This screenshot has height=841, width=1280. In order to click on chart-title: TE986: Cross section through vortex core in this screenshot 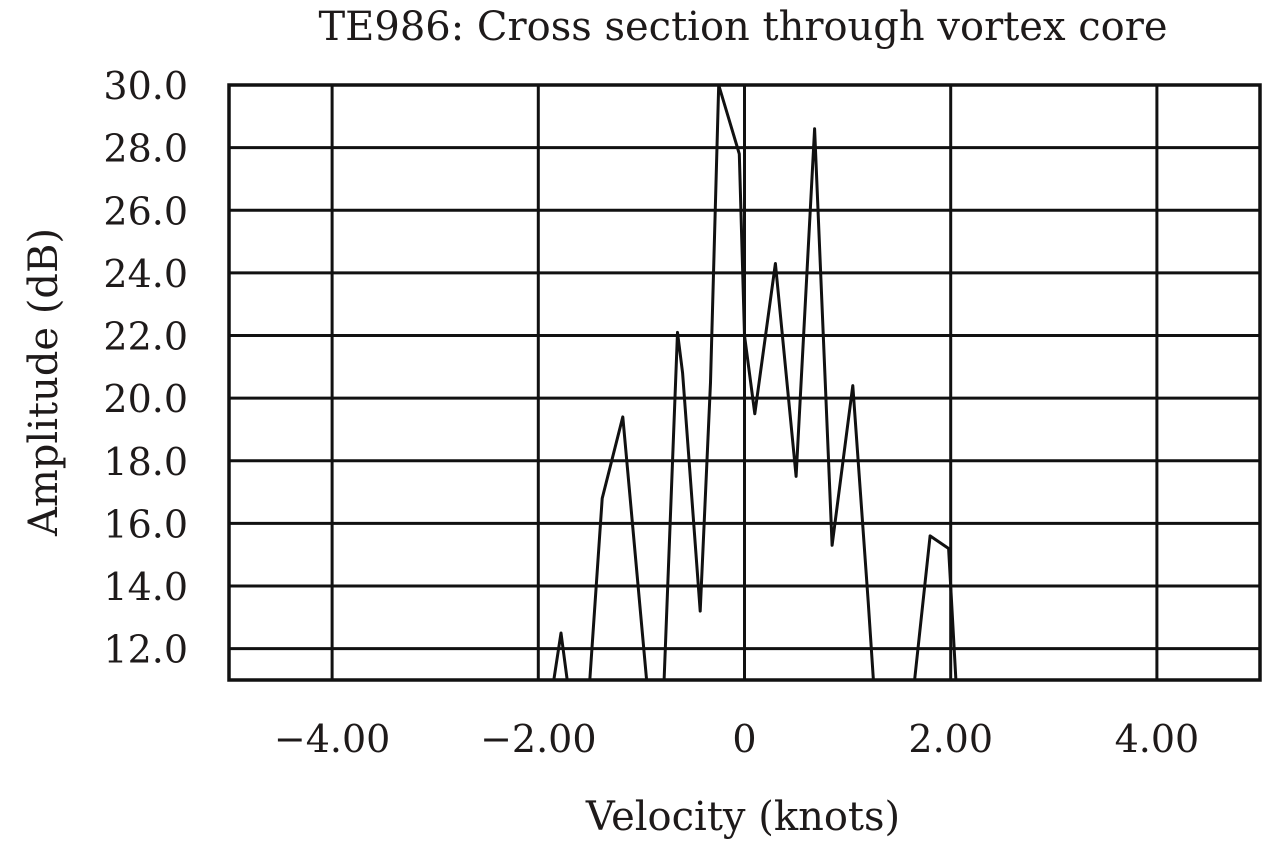, I will do `click(742, 27)`.